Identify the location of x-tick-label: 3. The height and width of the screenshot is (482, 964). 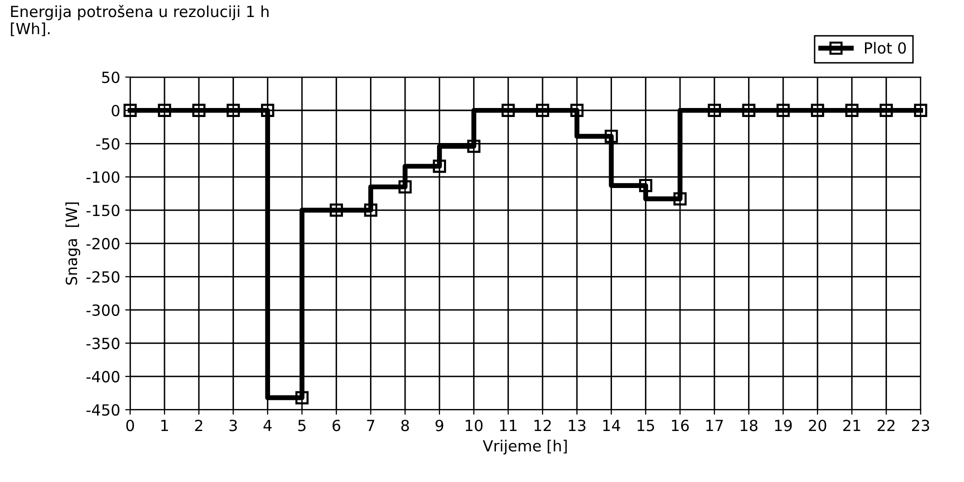
(233, 426).